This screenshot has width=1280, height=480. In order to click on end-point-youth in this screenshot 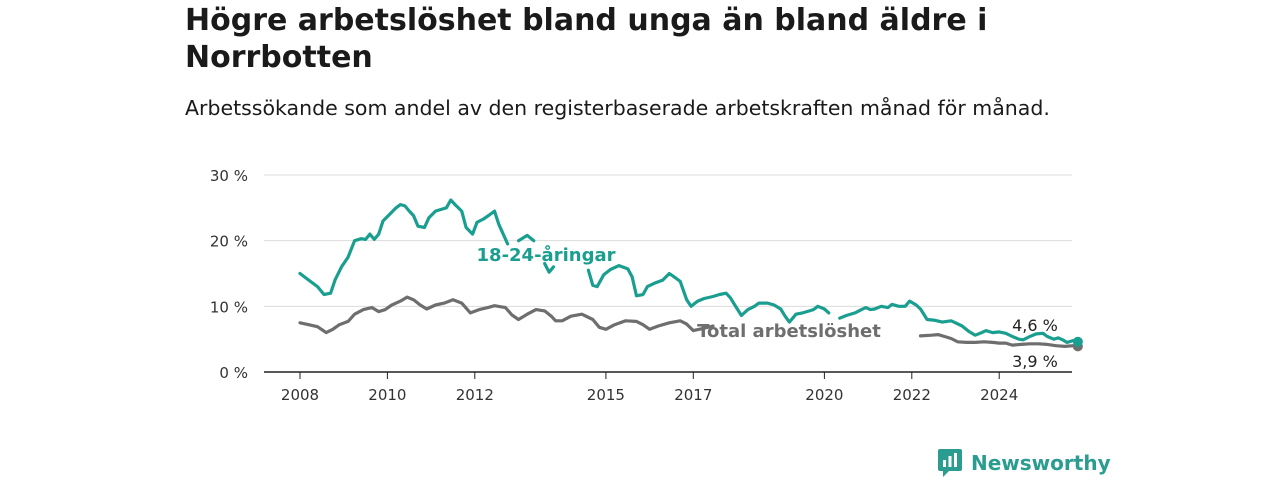, I will do `click(1077, 341)`.